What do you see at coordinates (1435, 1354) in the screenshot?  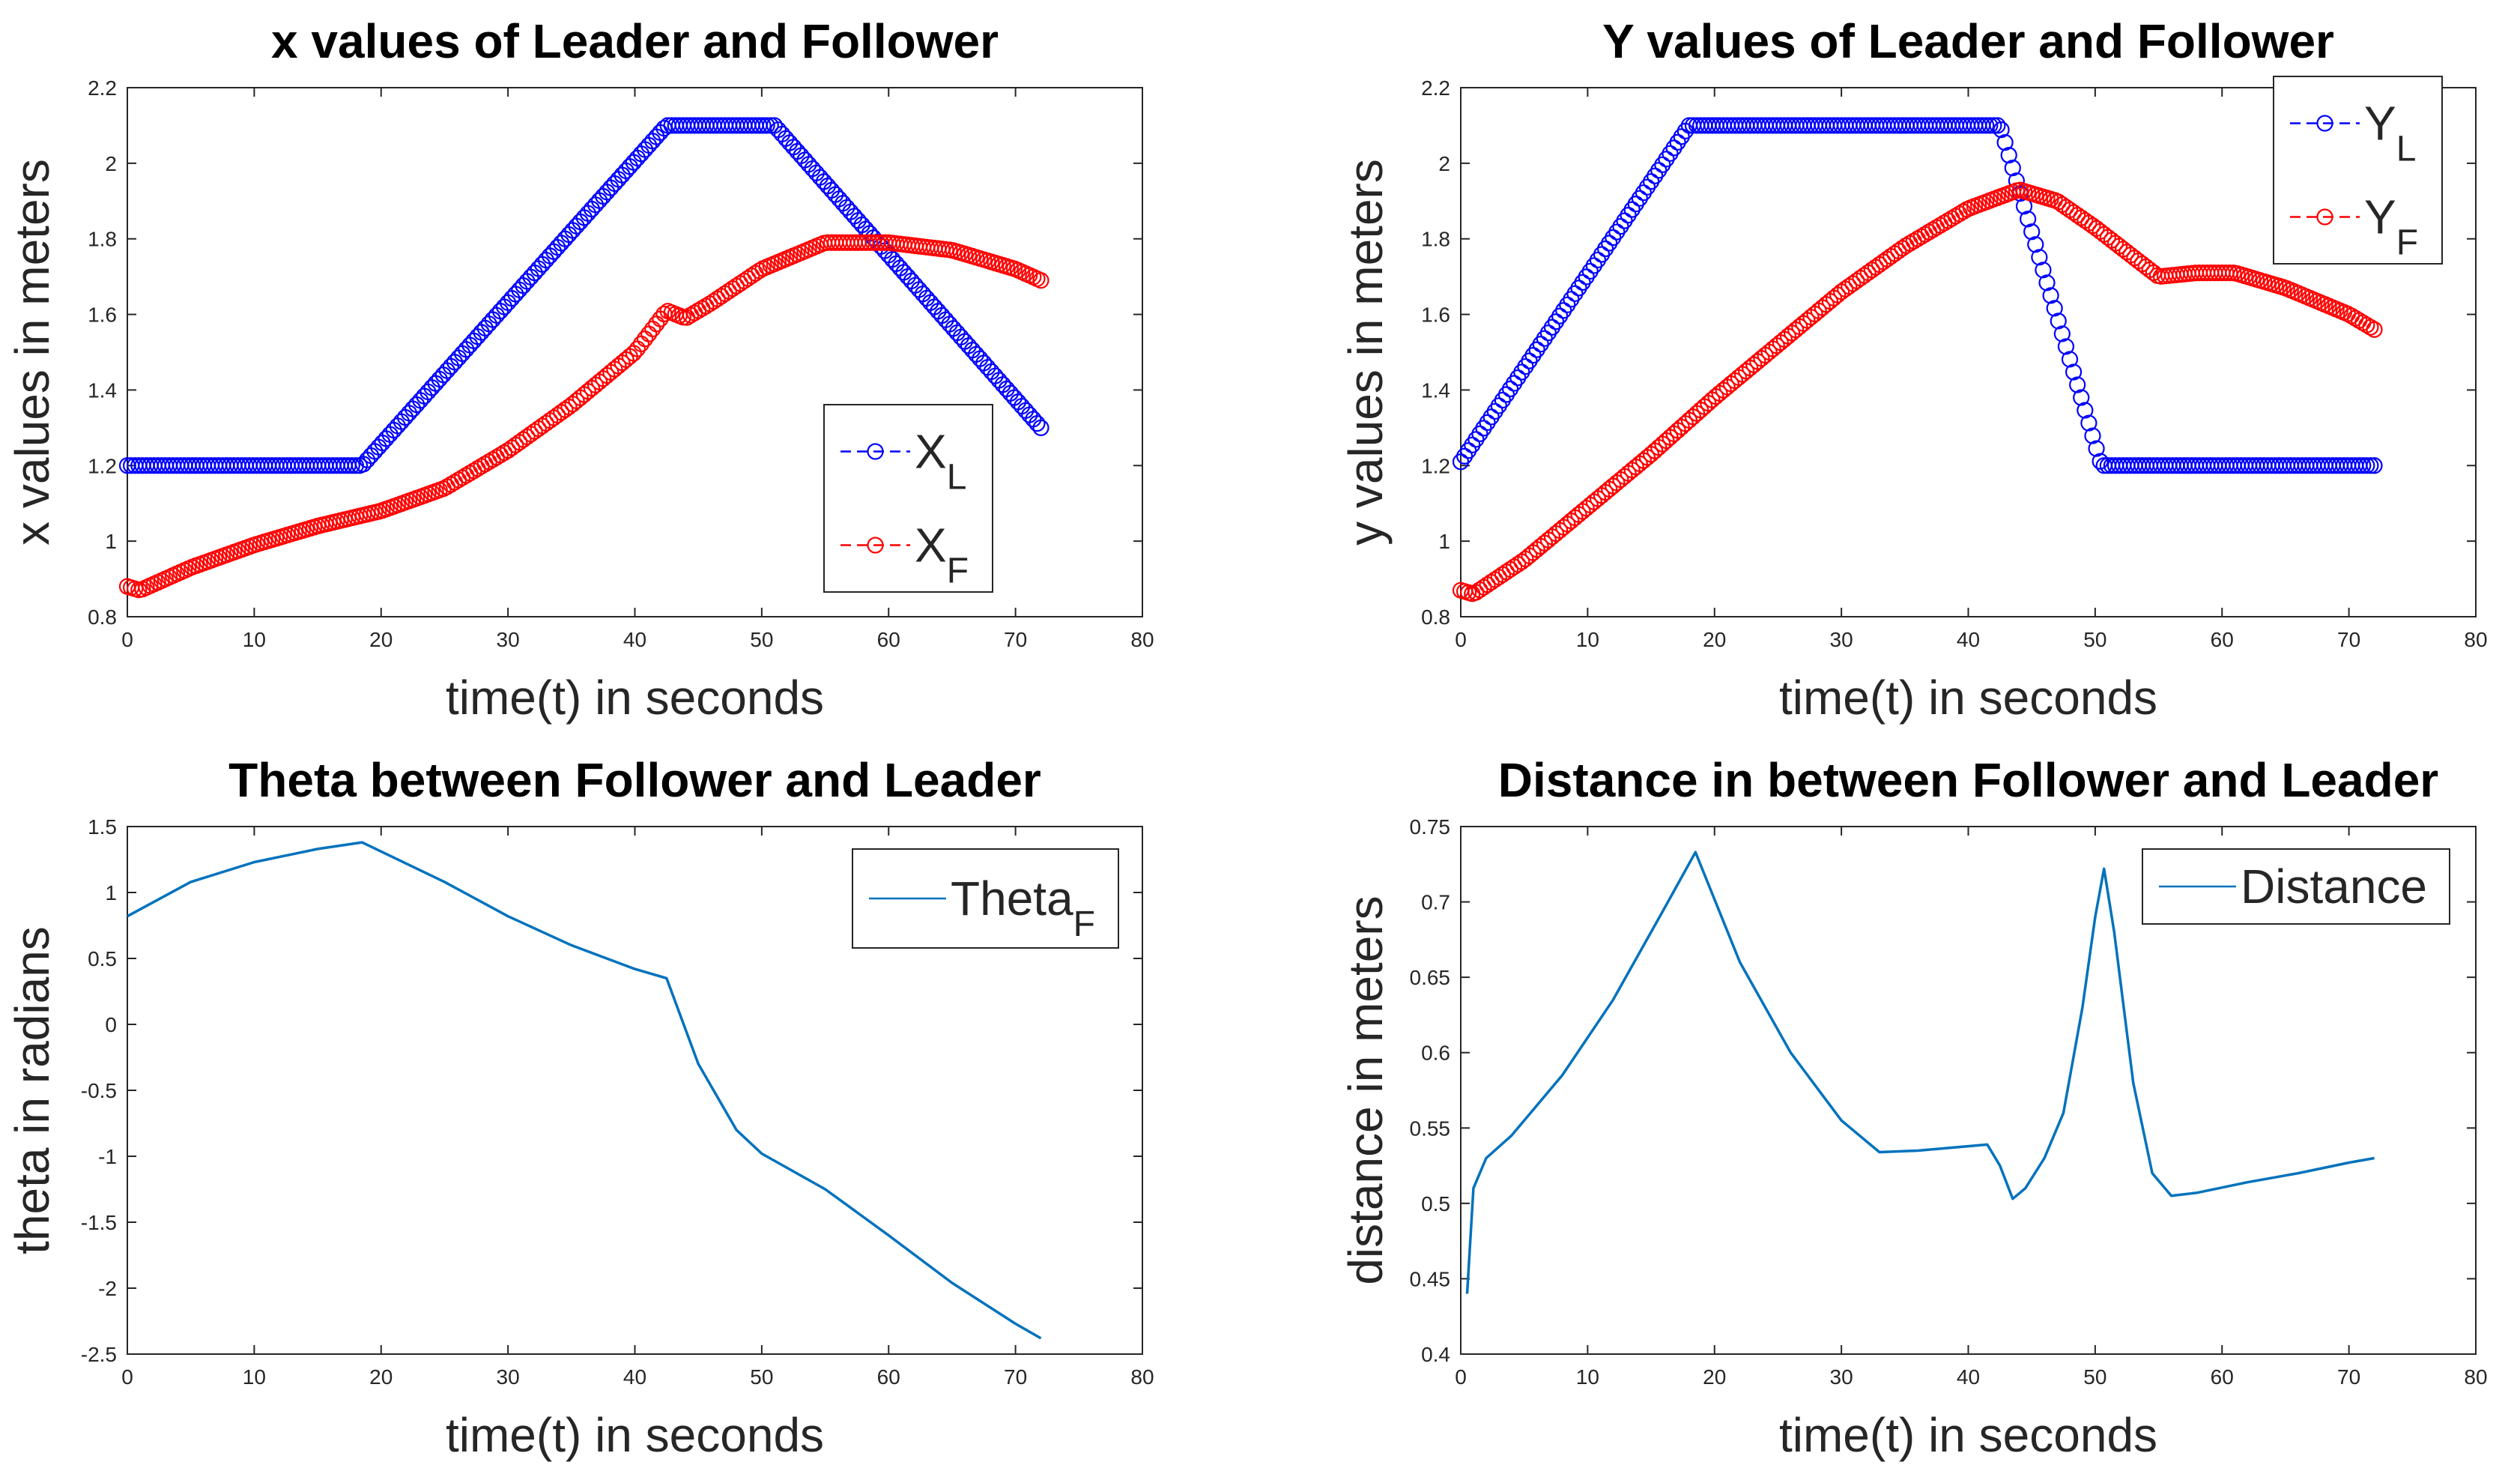 I see `y-tick-label: 0.4` at bounding box center [1435, 1354].